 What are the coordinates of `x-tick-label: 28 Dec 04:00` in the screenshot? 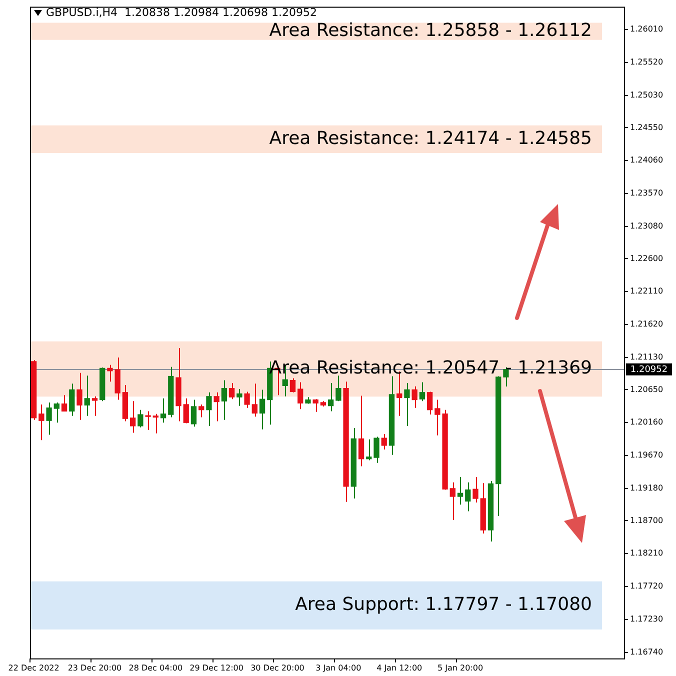 It's located at (155, 667).